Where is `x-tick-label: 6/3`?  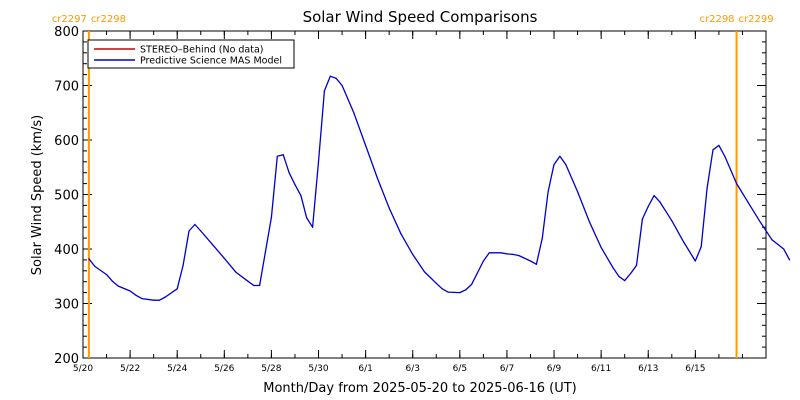
x-tick-label: 6/3 is located at coordinates (412, 369).